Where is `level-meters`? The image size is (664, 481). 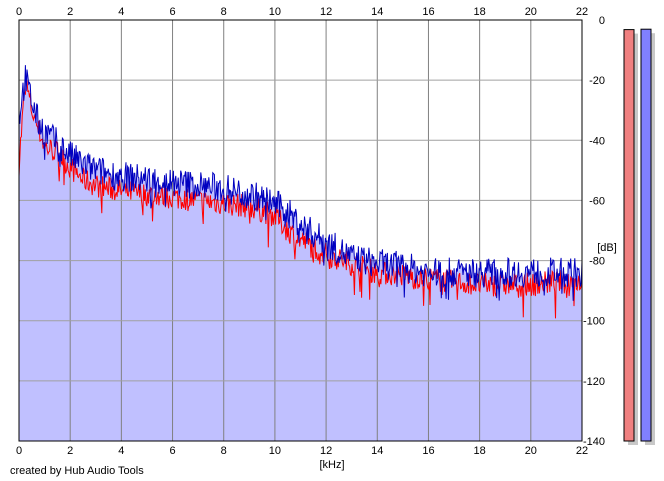 level-meters is located at coordinates (639, 236).